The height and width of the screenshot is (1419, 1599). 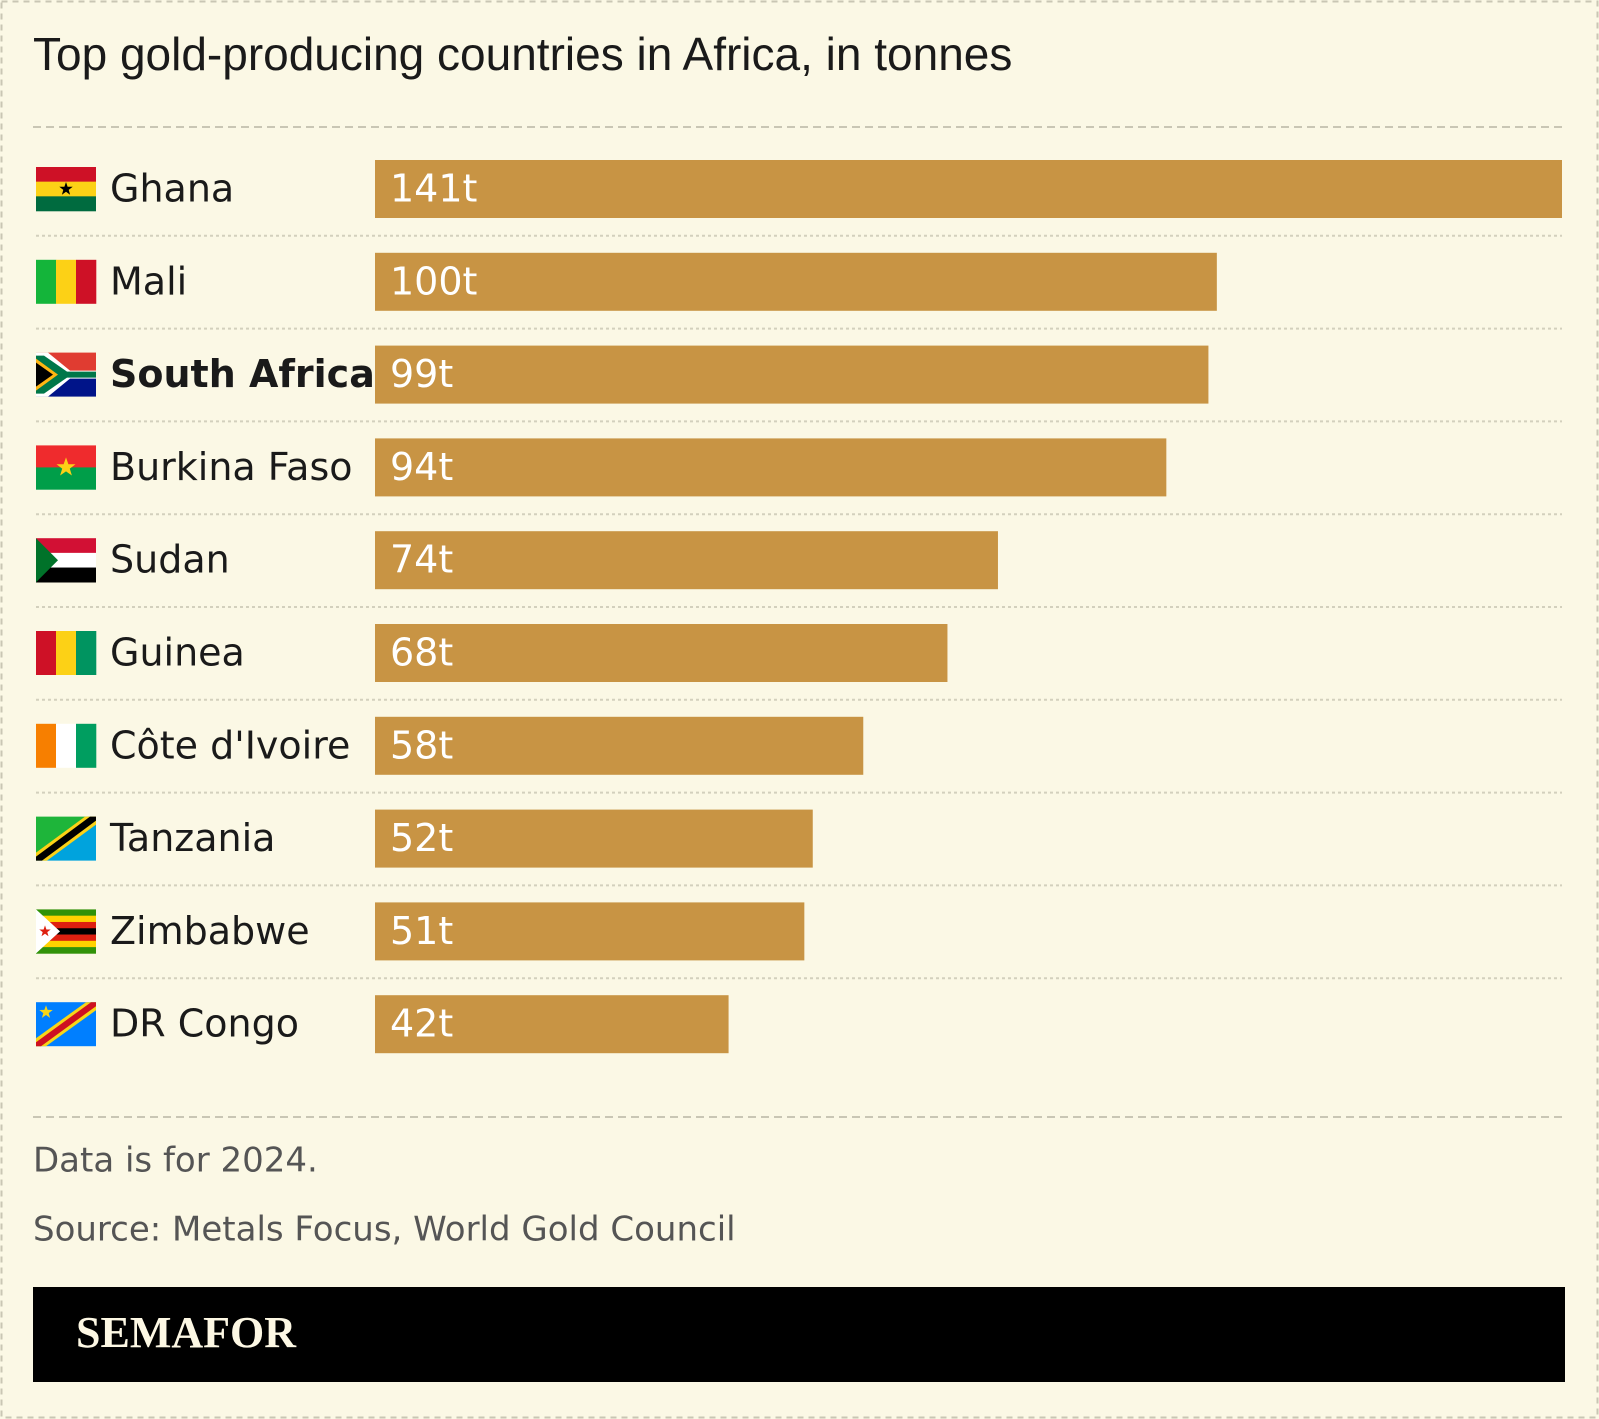 I want to click on value-label: 51t, so click(x=421, y=931).